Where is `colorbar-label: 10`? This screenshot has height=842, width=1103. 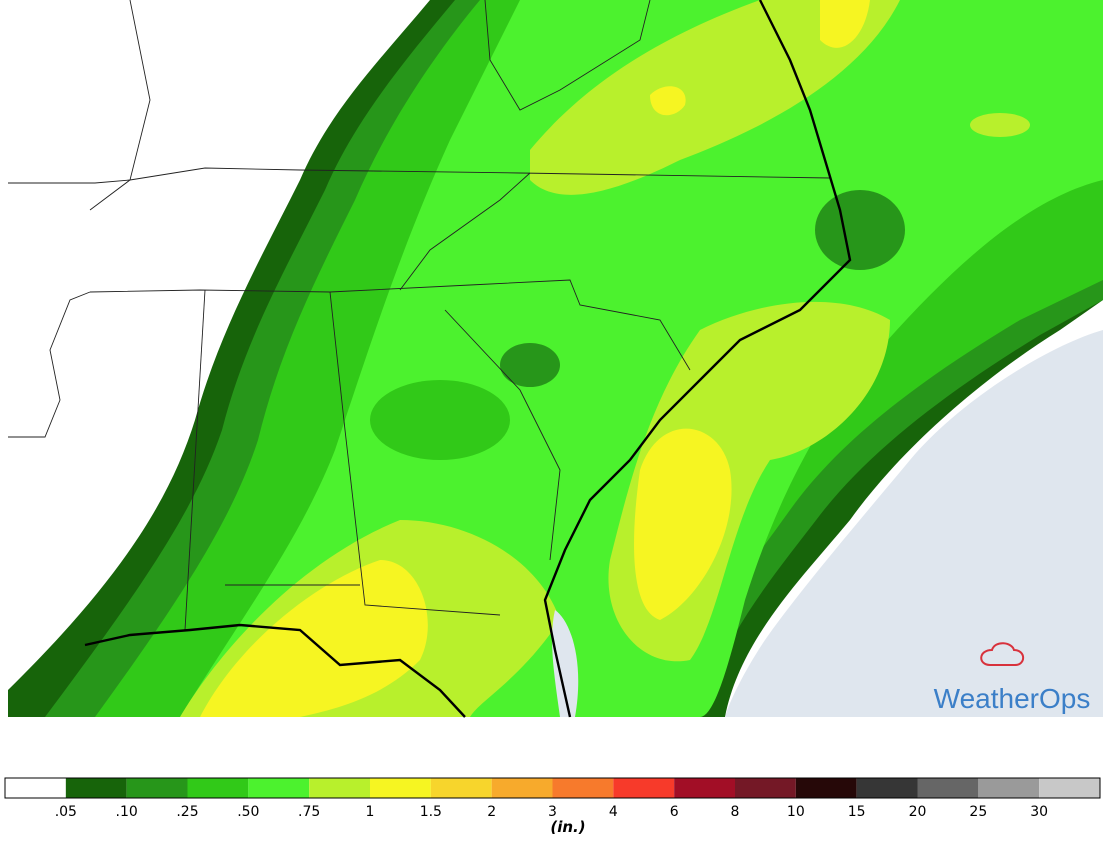
colorbar-label: 10 is located at coordinates (796, 812).